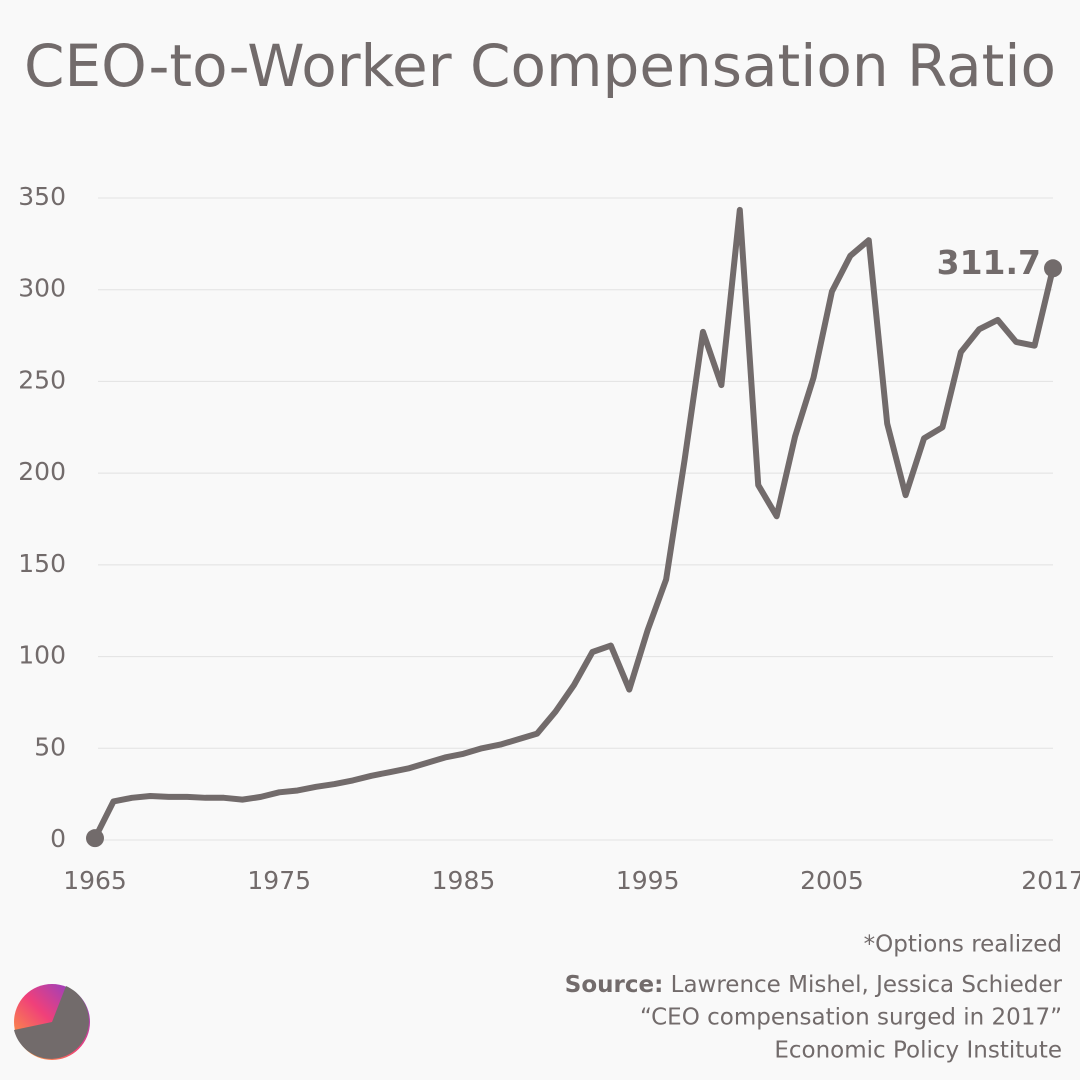  I want to click on start-point, so click(95, 838).